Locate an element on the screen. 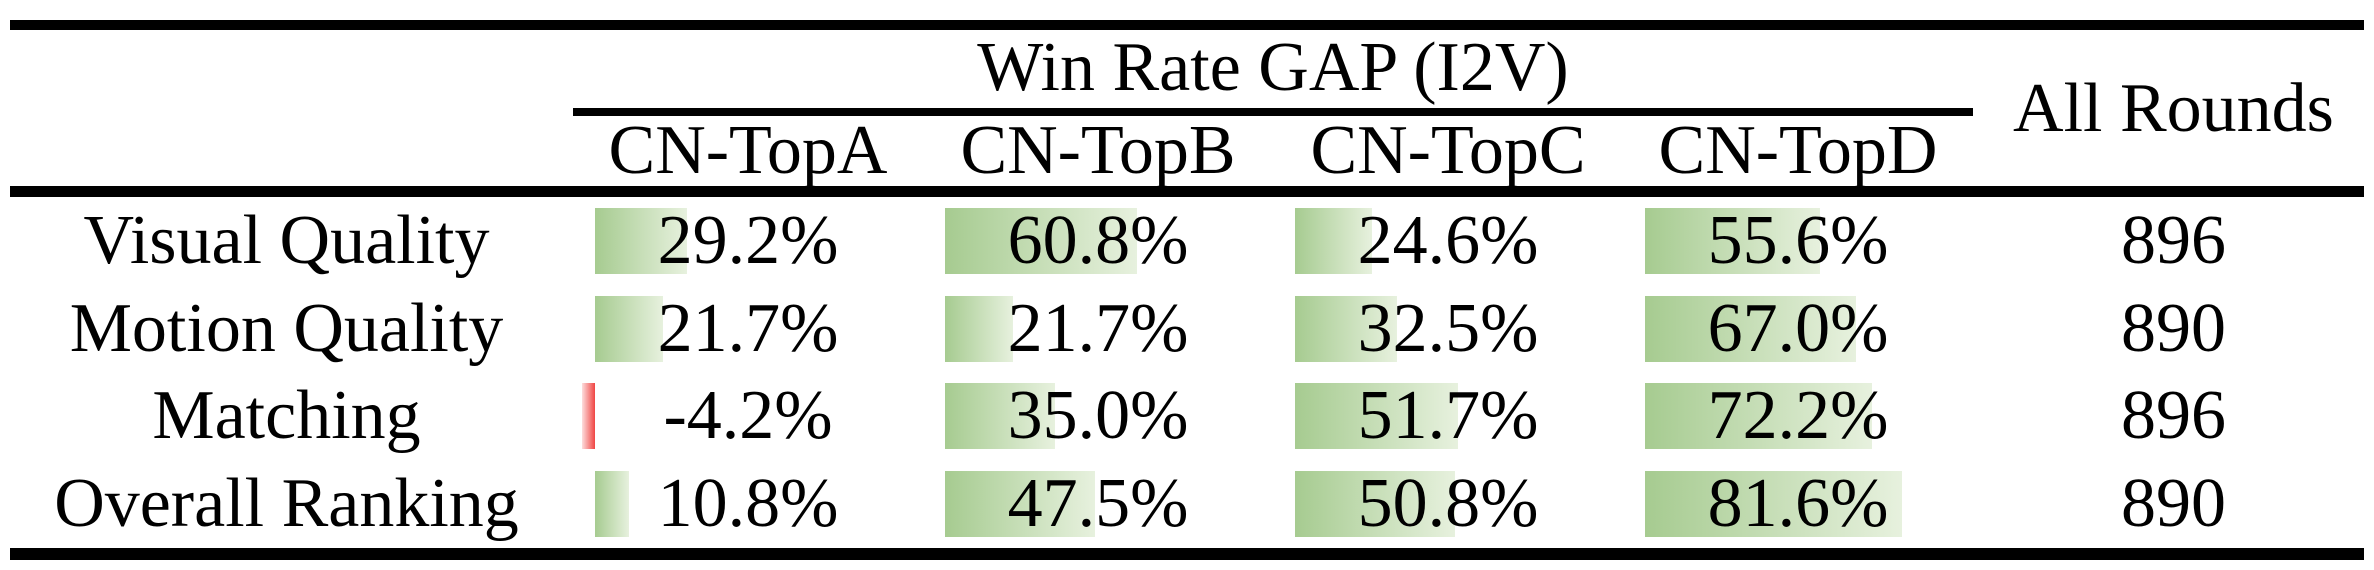  column-header-cn-topd: CN-TopD is located at coordinates (1798, 150).